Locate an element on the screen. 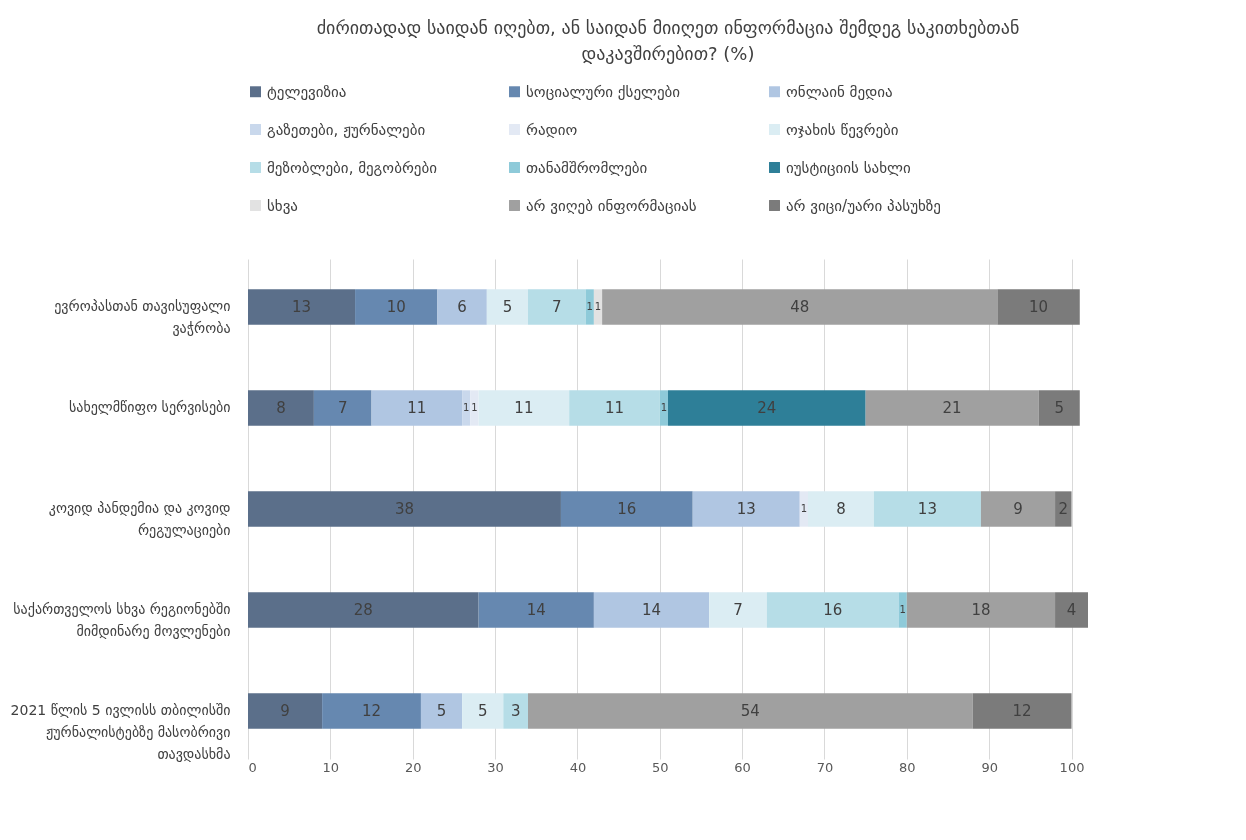  y-tick-label: 2021 წლის 5 ივლისს თბილისში ჟურნალისტებზე მასობრივი თავდასხმა is located at coordinates (120, 732).